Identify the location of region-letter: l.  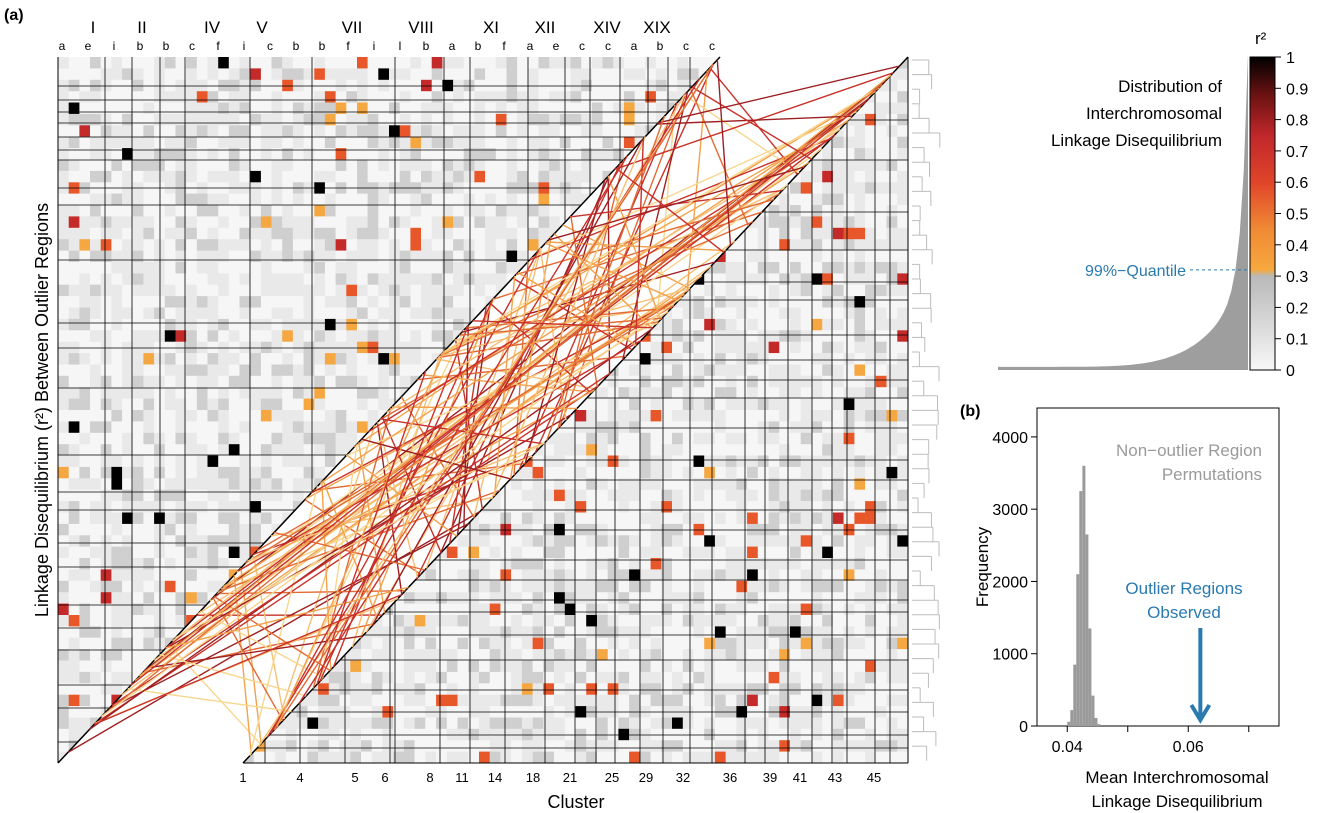
(400, 46).